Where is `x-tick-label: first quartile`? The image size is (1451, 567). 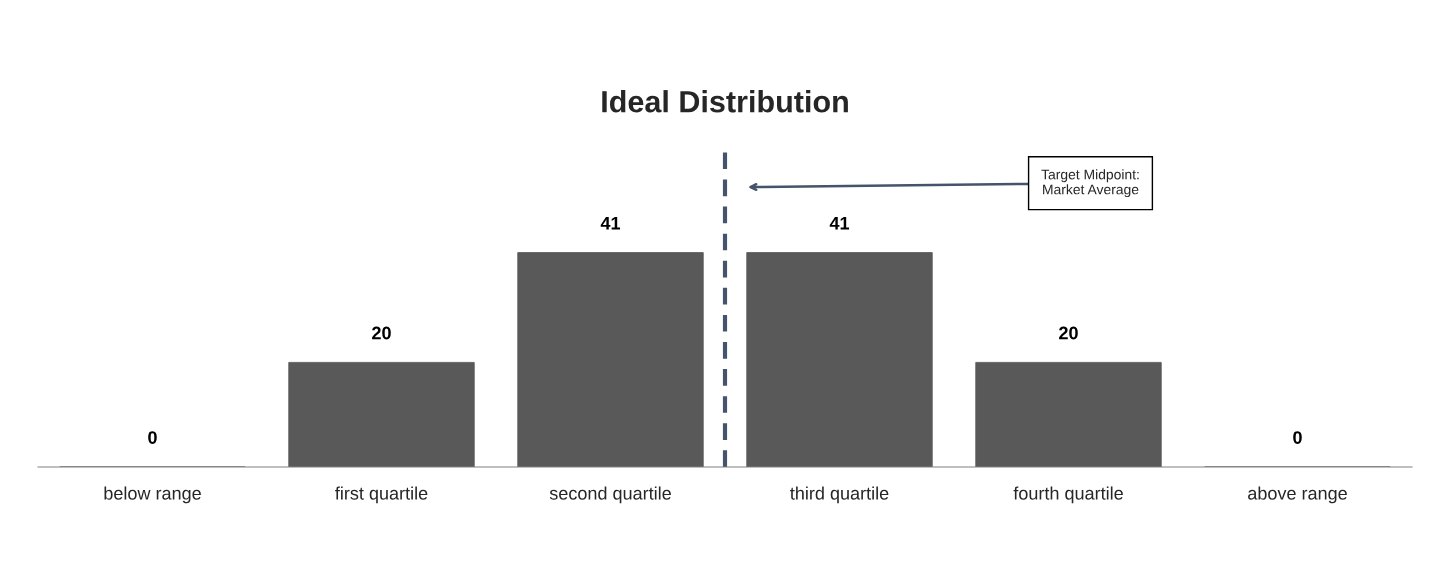 x-tick-label: first quartile is located at coordinates (381, 495).